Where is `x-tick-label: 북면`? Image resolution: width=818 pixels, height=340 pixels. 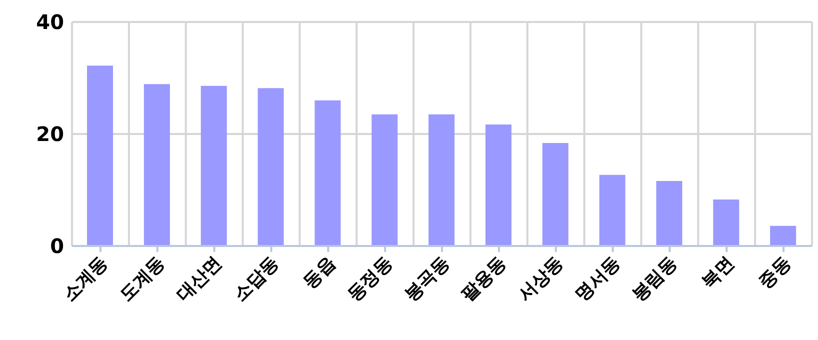 x-tick-label: 북면 is located at coordinates (718, 272).